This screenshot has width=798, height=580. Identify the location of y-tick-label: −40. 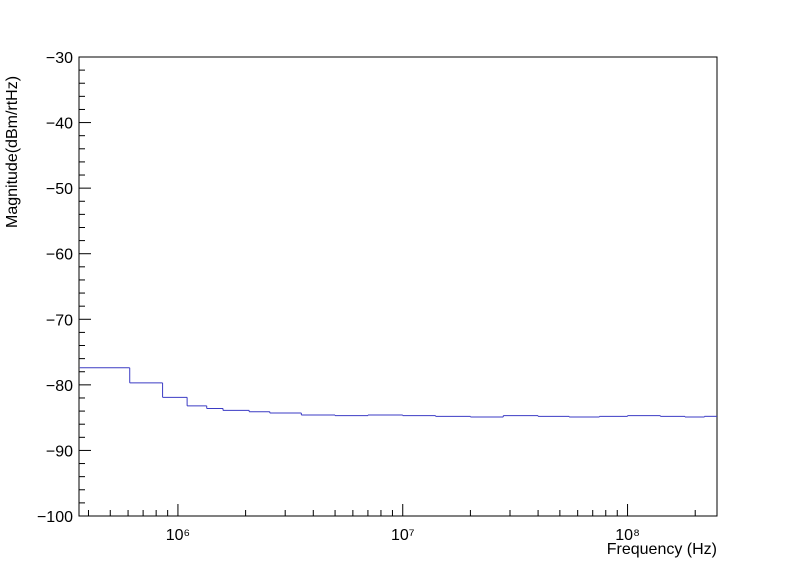
(59, 124).